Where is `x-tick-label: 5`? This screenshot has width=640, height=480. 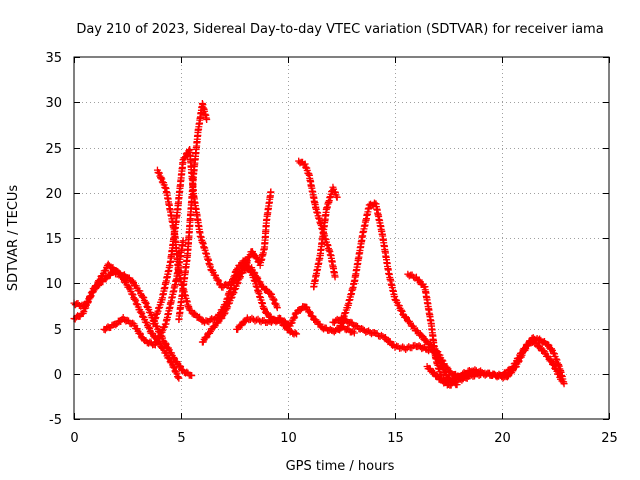 x-tick-label: 5 is located at coordinates (181, 438).